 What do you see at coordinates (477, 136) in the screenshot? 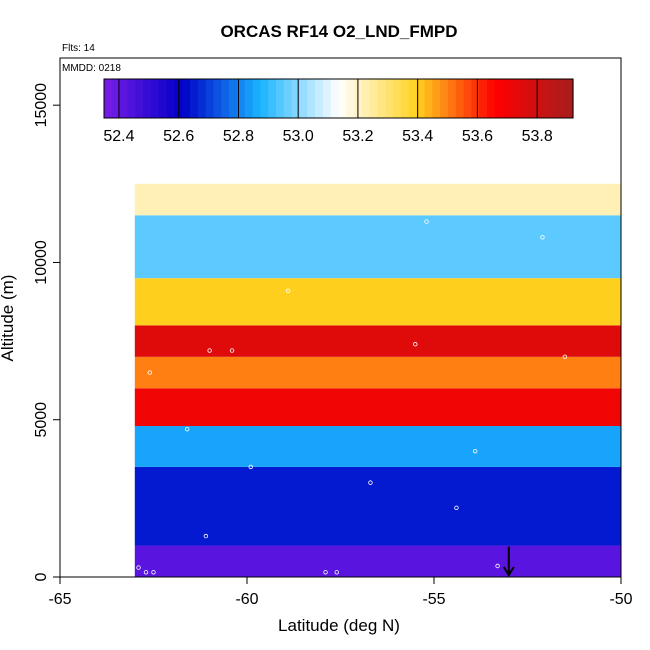
I see `colorbar-tick-label-6: 53.6` at bounding box center [477, 136].